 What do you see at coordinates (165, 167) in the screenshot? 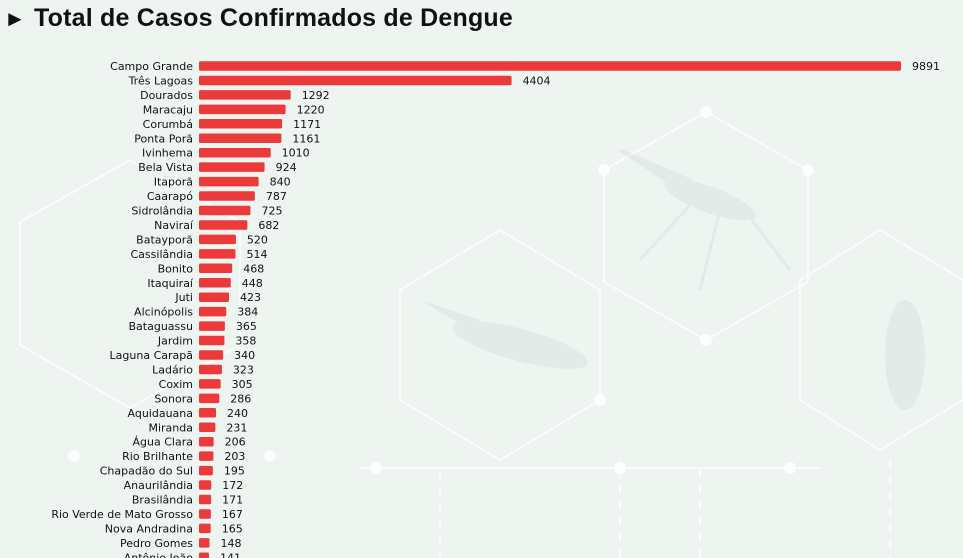
I see `category-label: Bela Vista` at bounding box center [165, 167].